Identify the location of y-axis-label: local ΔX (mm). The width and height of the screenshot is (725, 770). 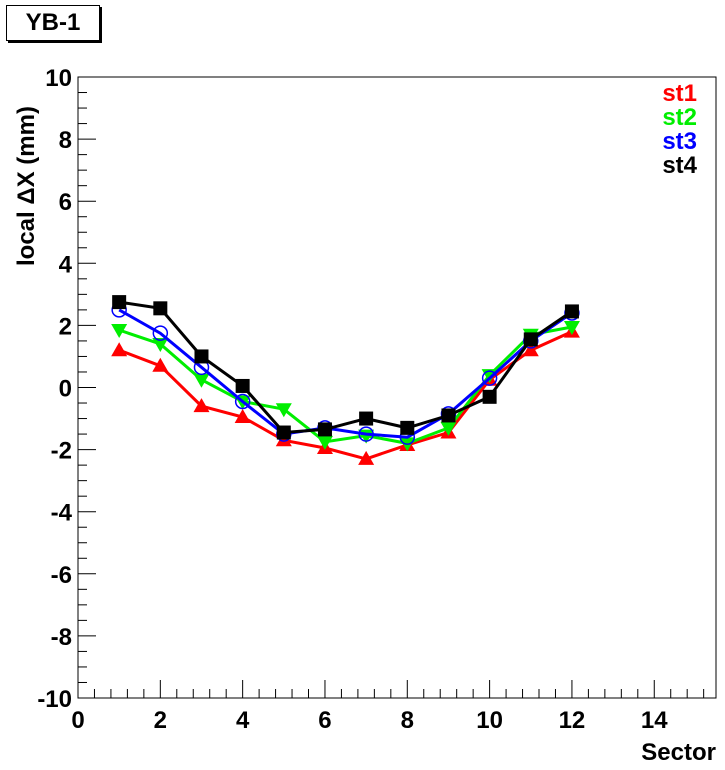
(26, 186).